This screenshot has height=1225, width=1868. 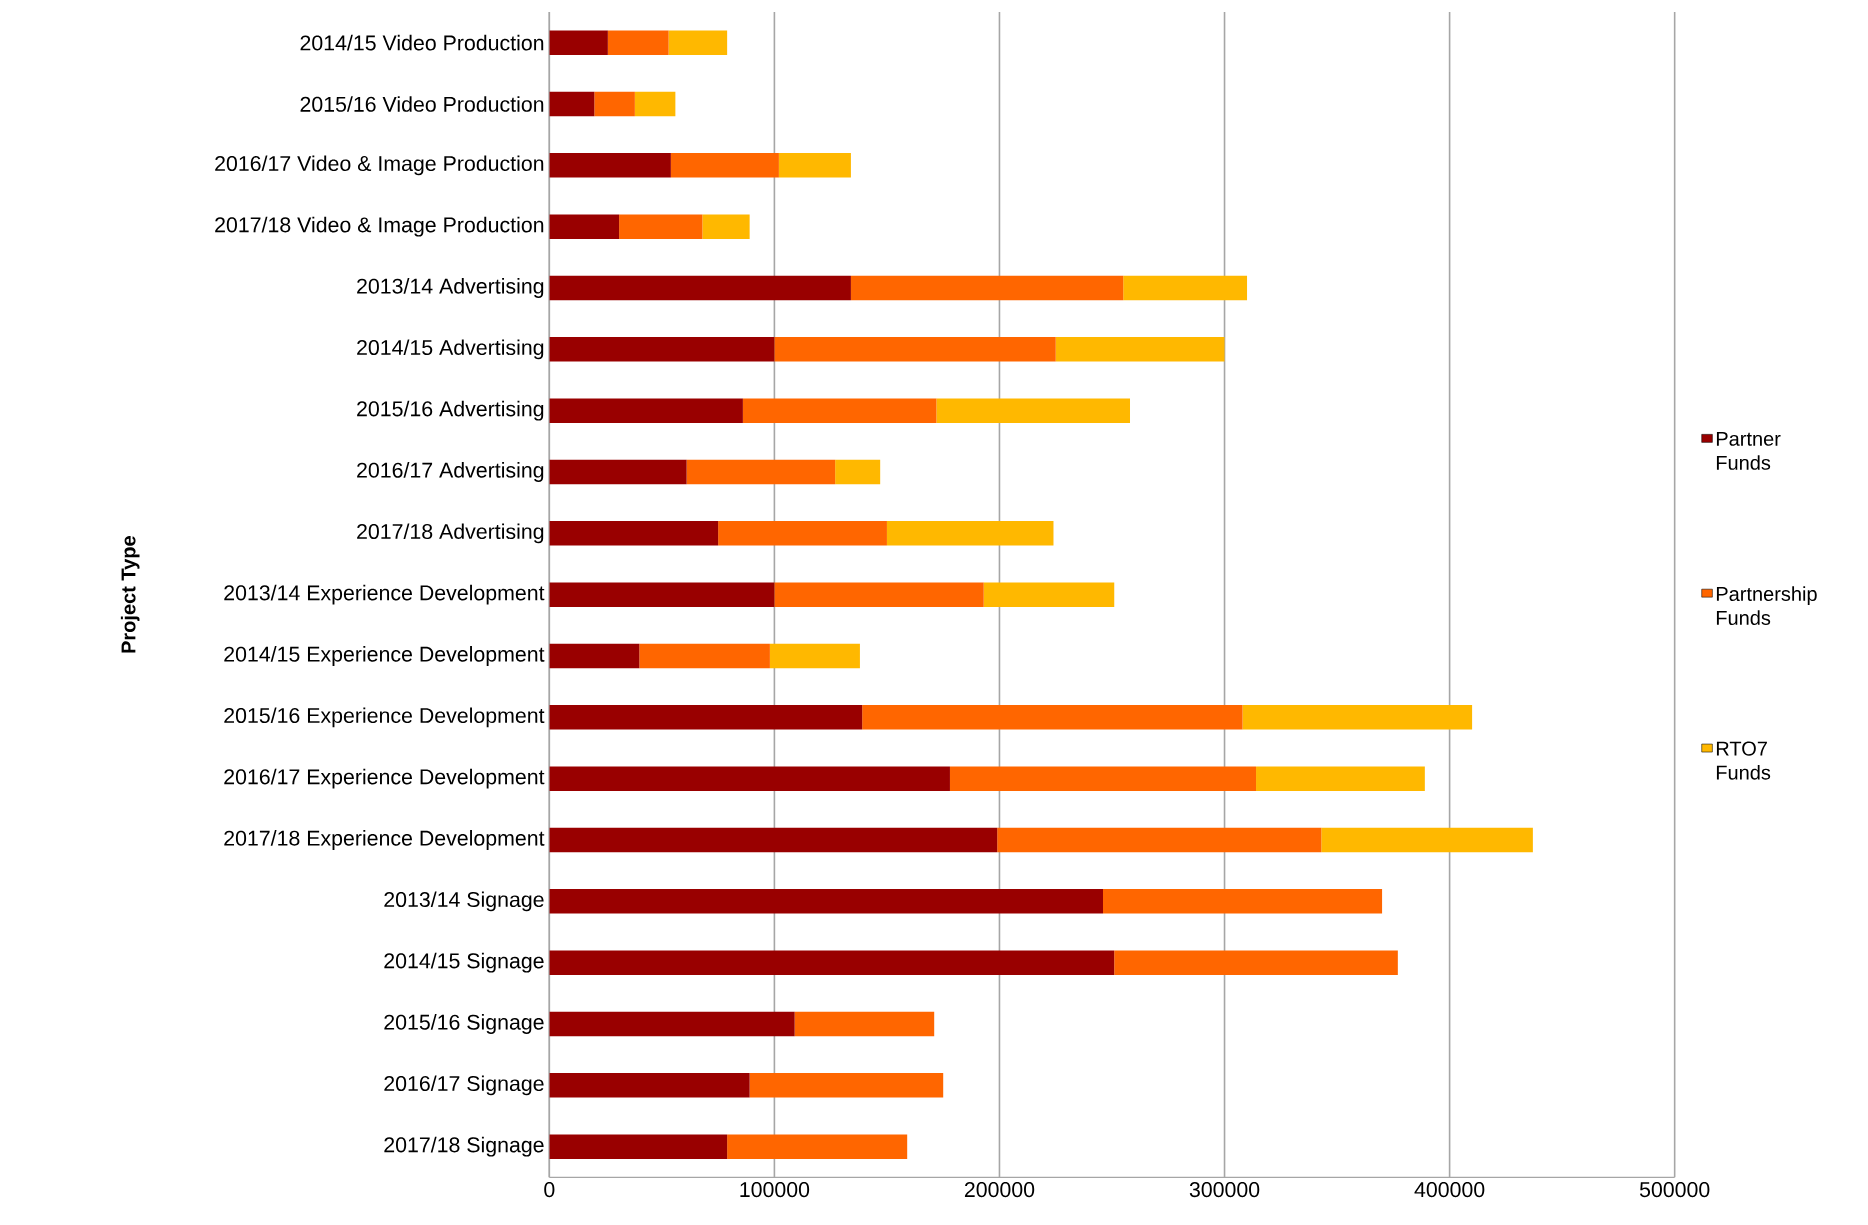 I want to click on y-tick-label: 2014/15 Signage, so click(x=464, y=962).